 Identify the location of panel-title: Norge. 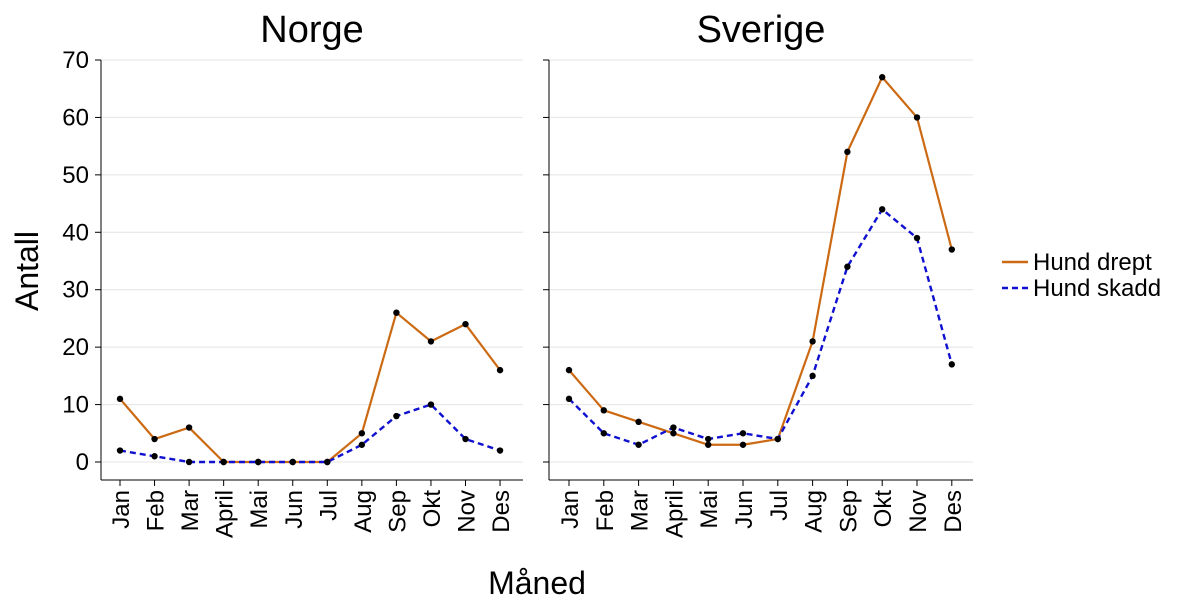
(312, 30).